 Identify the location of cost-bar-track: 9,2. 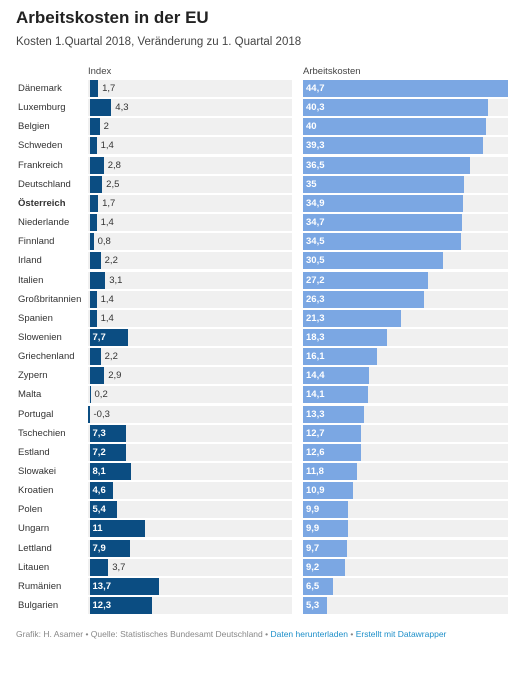
(405, 567).